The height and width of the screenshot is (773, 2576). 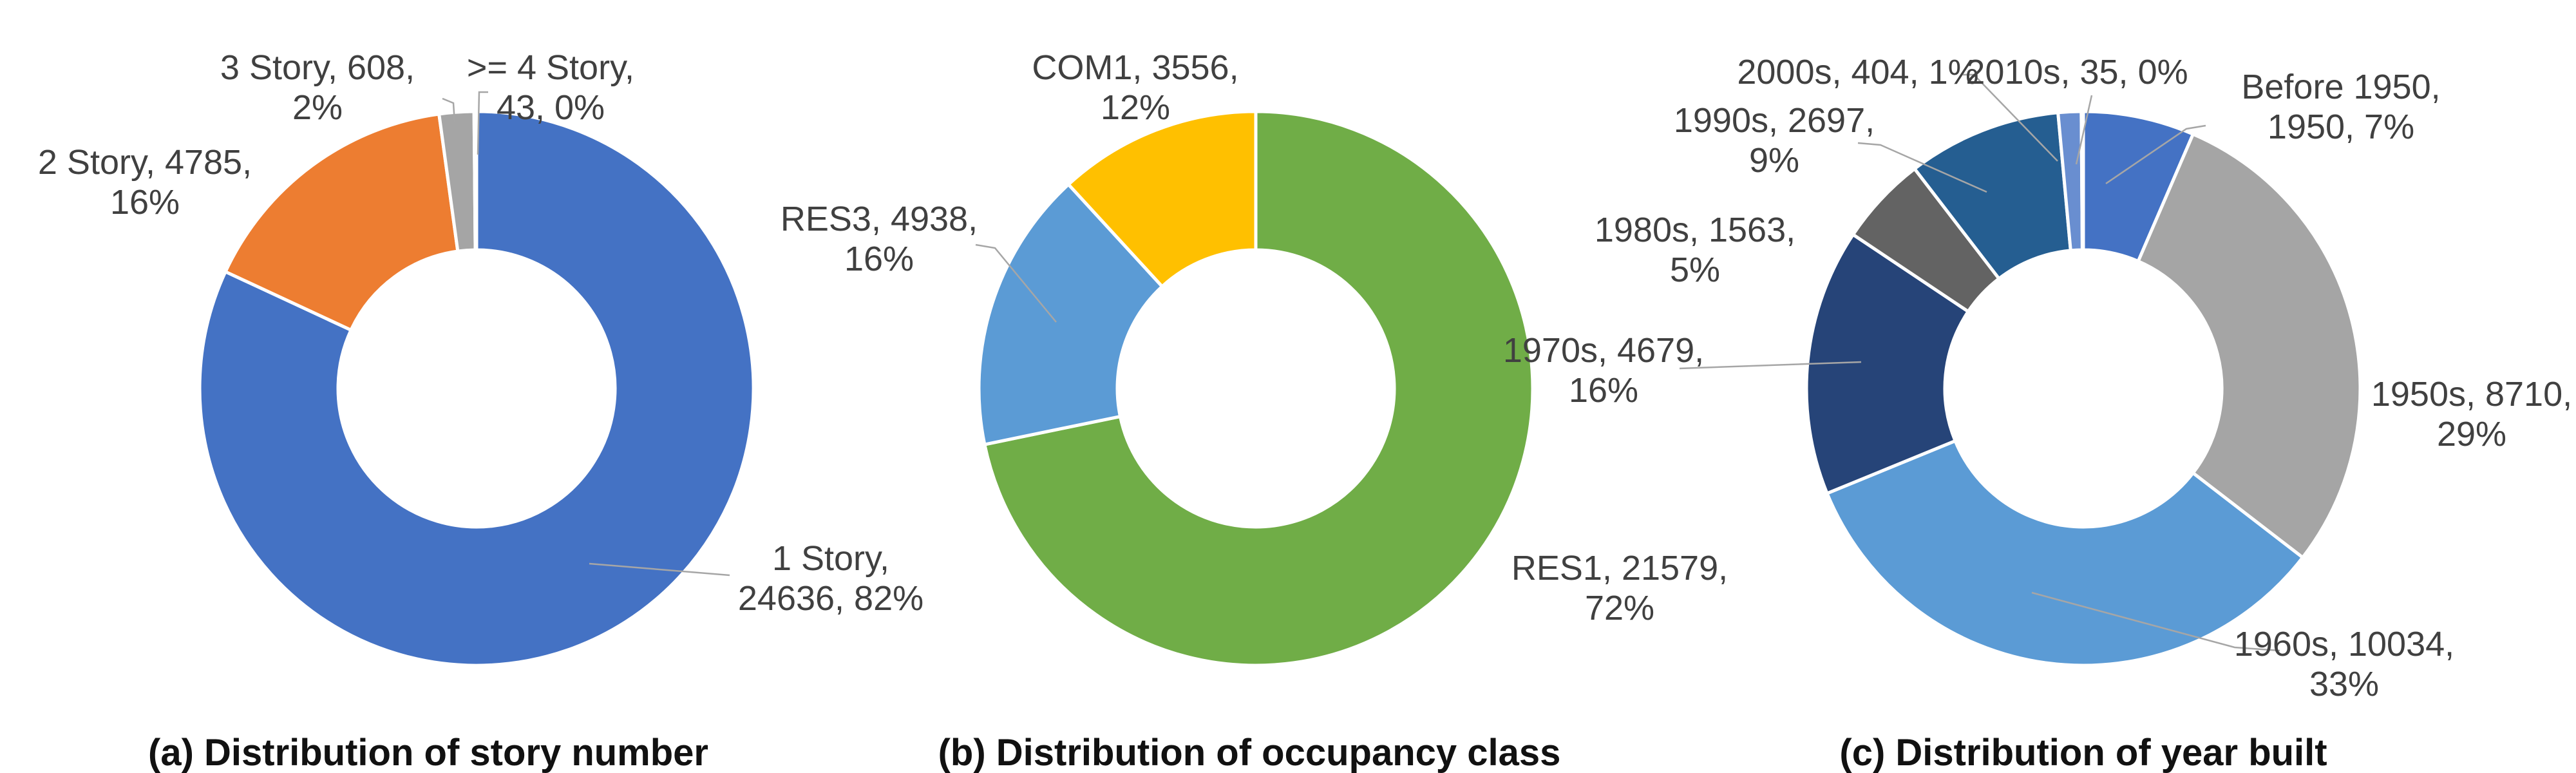 What do you see at coordinates (1016, 283) in the screenshot?
I see `leader-line-res3` at bounding box center [1016, 283].